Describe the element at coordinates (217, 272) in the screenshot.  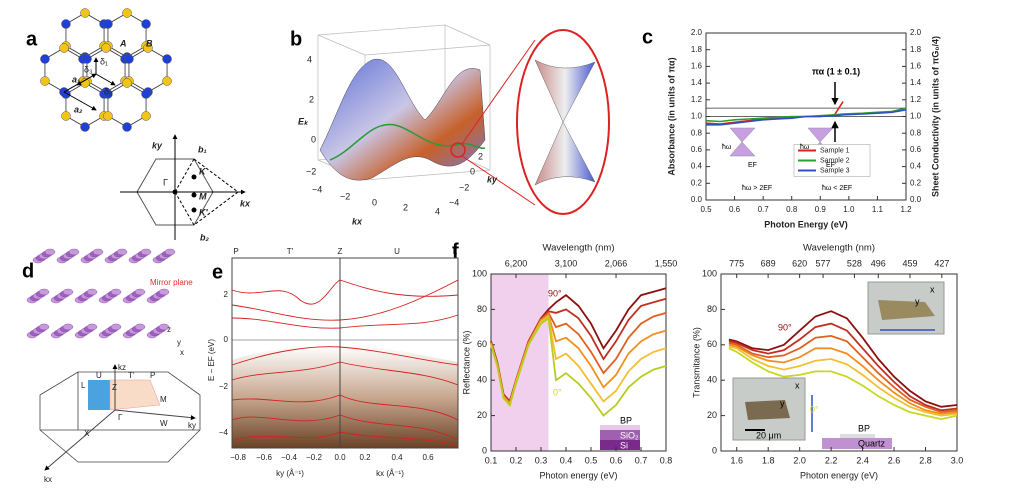
I see `panel-label: e` at that location.